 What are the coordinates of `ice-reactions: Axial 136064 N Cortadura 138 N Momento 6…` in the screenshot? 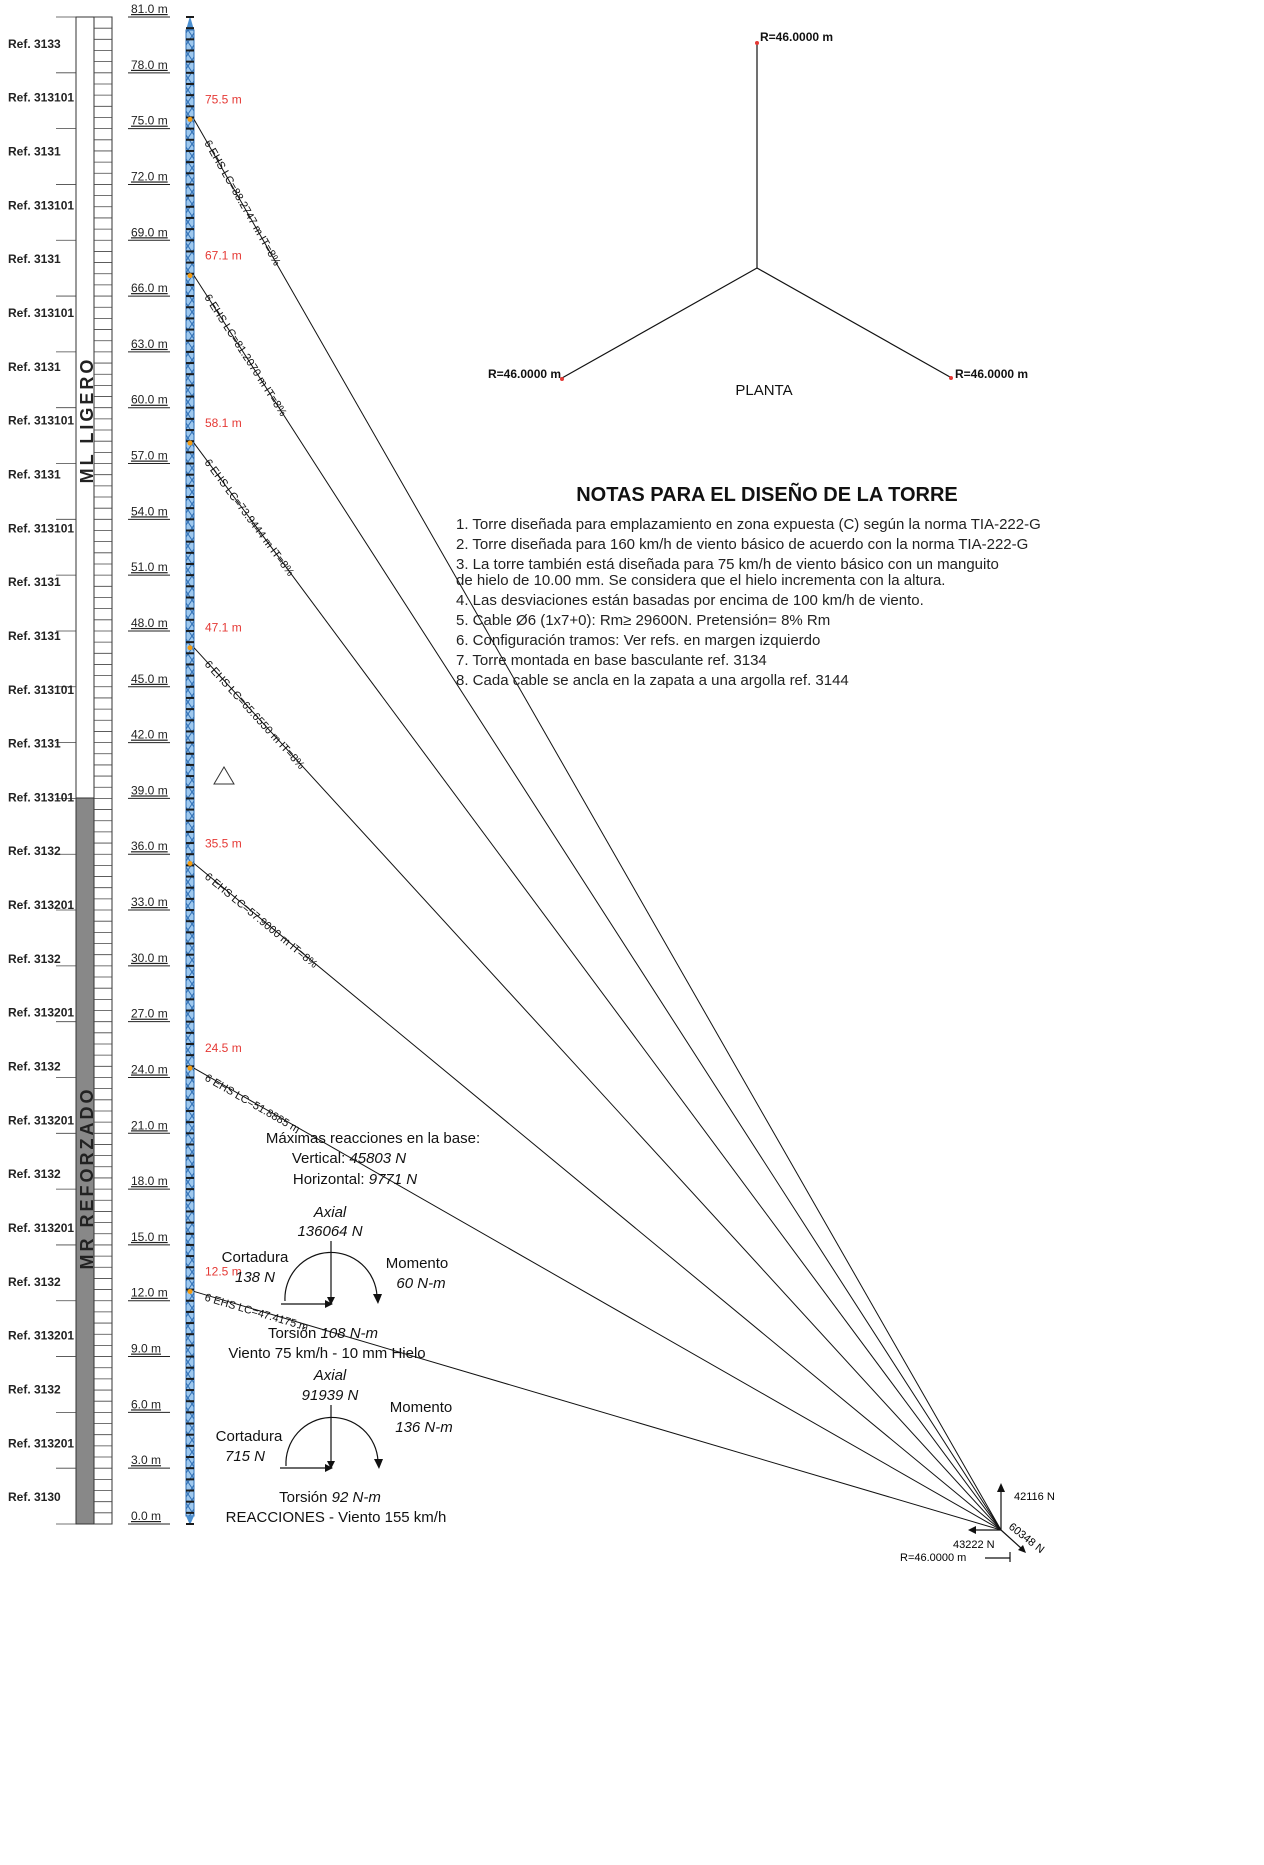 It's located at (335, 1283).